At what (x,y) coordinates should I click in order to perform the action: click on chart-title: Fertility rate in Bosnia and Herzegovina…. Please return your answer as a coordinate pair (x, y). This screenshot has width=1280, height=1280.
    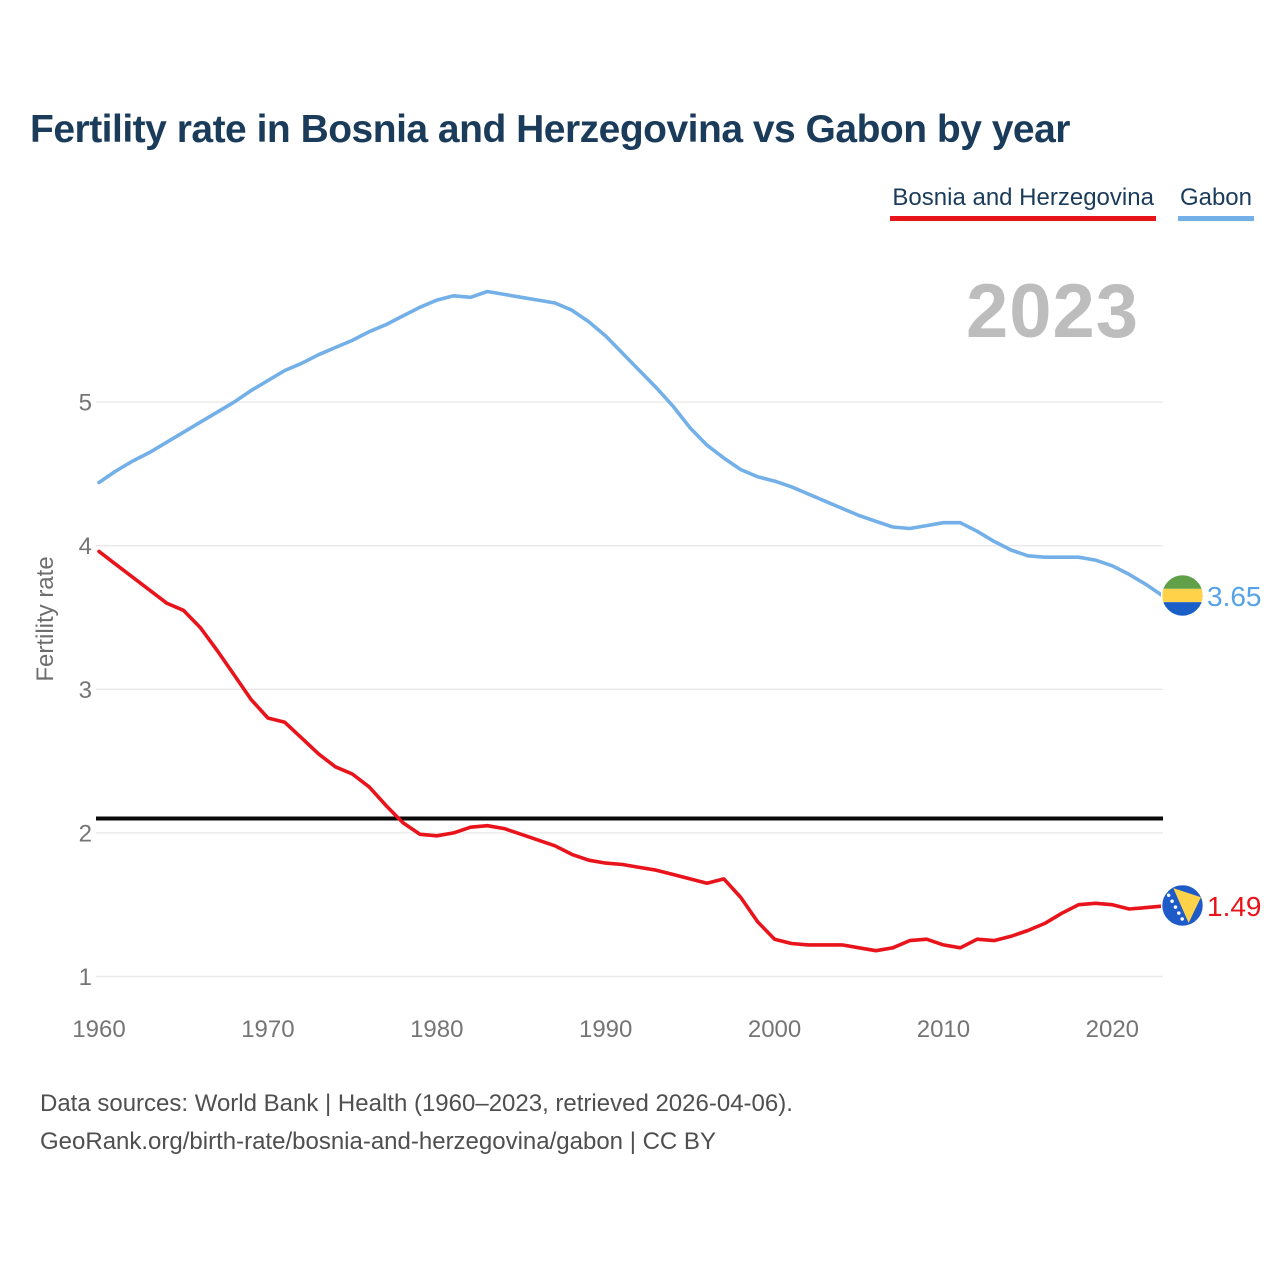
    Looking at the image, I should click on (550, 129).